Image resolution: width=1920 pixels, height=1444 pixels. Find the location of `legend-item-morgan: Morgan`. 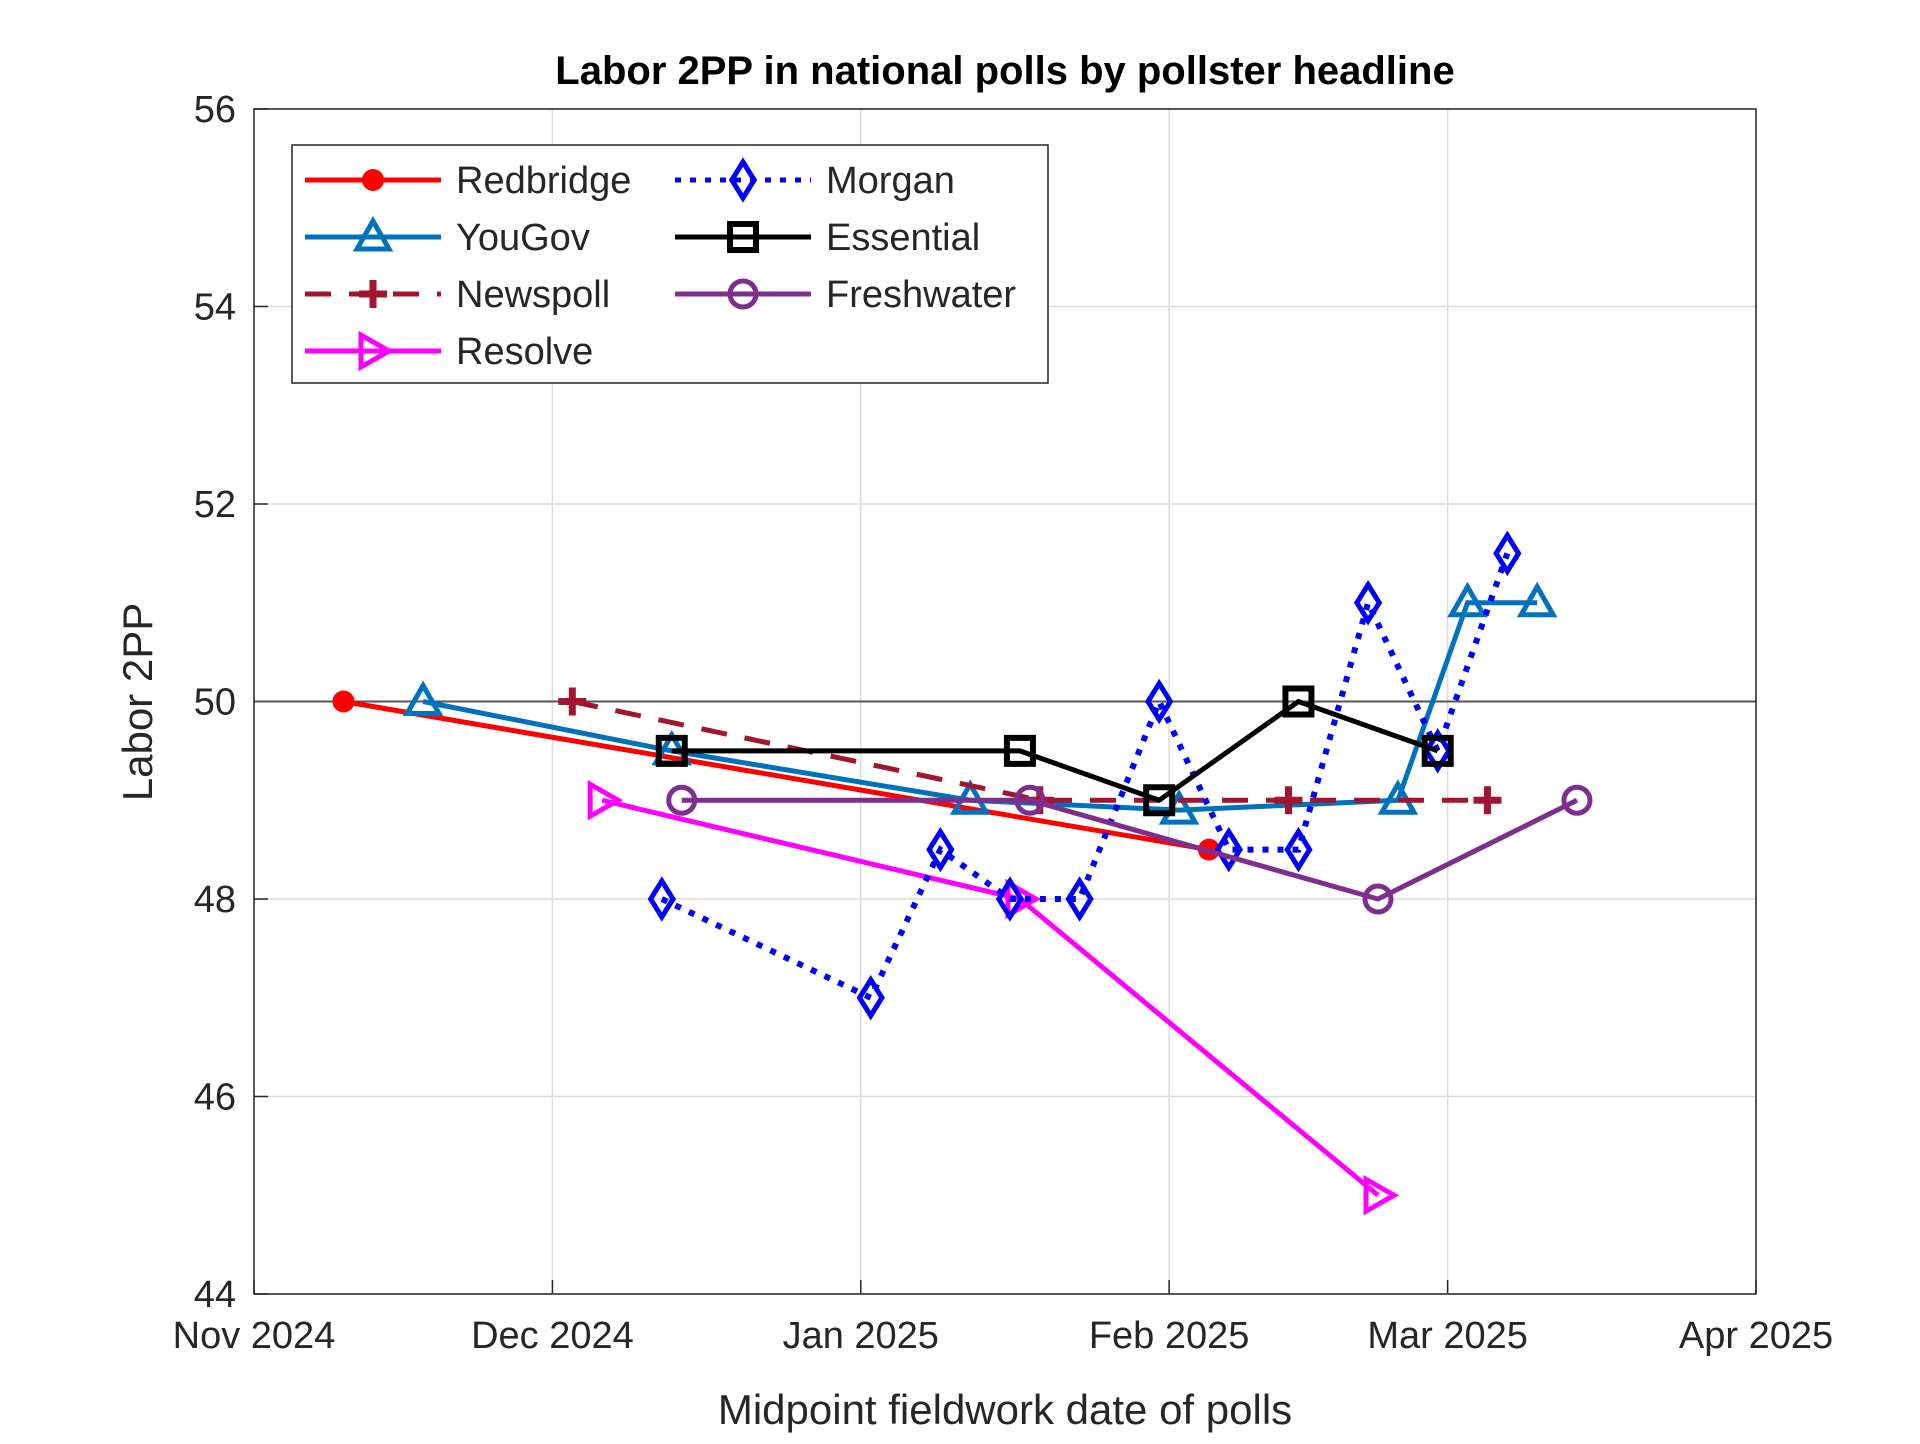

legend-item-morgan: Morgan is located at coordinates (815, 180).